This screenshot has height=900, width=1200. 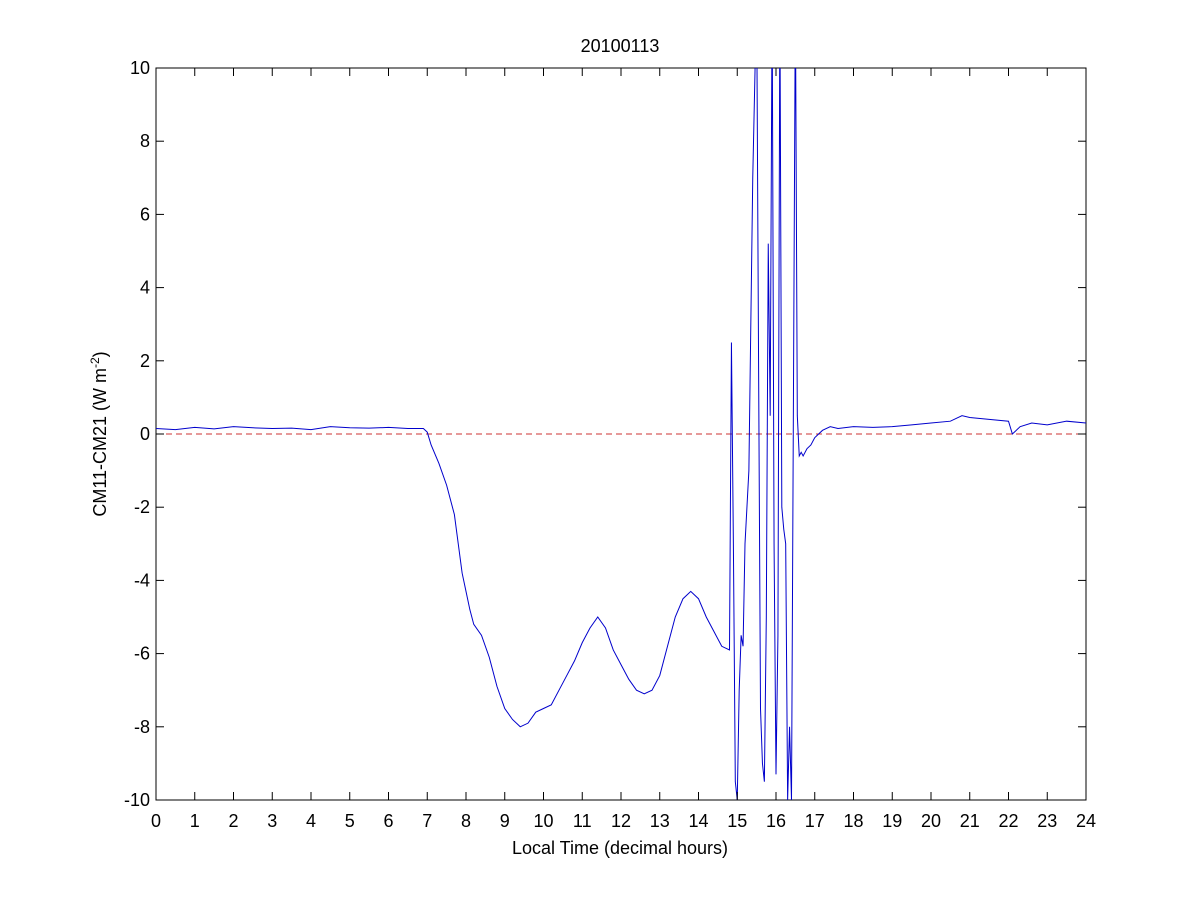 What do you see at coordinates (145, 361) in the screenshot?
I see `y-tick-label: 2` at bounding box center [145, 361].